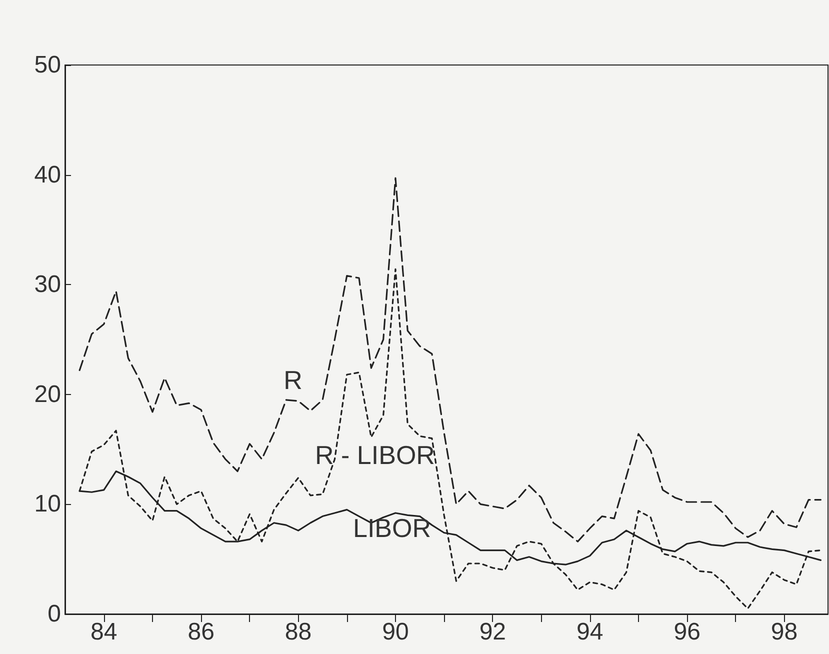 Image resolution: width=829 pixels, height=654 pixels. Describe the element at coordinates (590, 632) in the screenshot. I see `x-tick-label: 94` at that location.